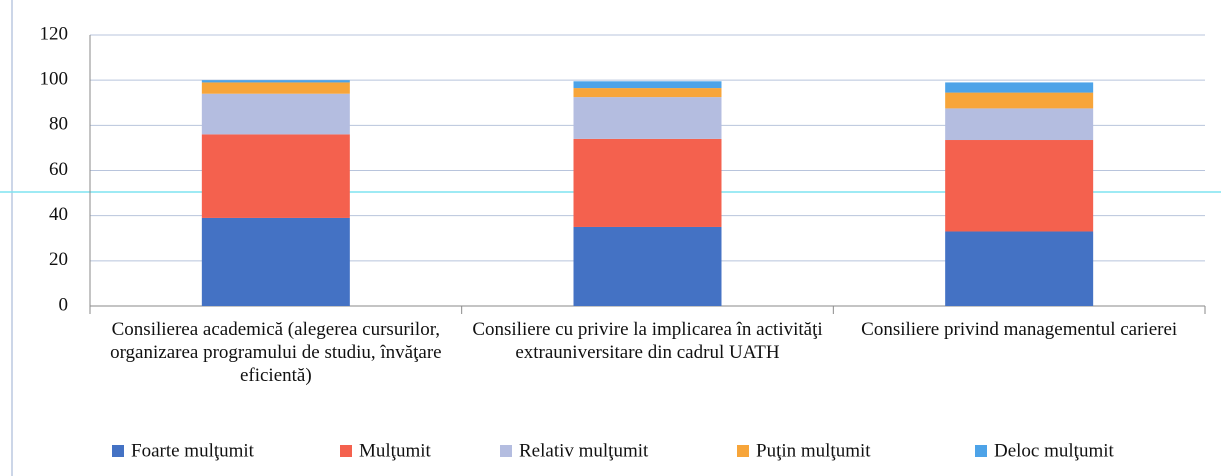  Describe the element at coordinates (54, 79) in the screenshot. I see `y-tick-label: 100` at that location.